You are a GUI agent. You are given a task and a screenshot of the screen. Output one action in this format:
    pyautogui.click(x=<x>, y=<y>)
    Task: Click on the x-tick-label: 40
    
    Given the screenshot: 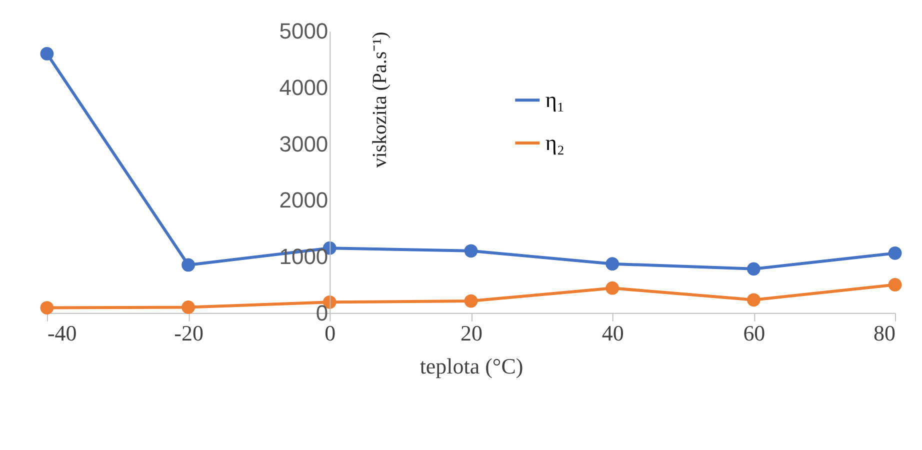 What is the action you would take?
    pyautogui.click(x=613, y=333)
    